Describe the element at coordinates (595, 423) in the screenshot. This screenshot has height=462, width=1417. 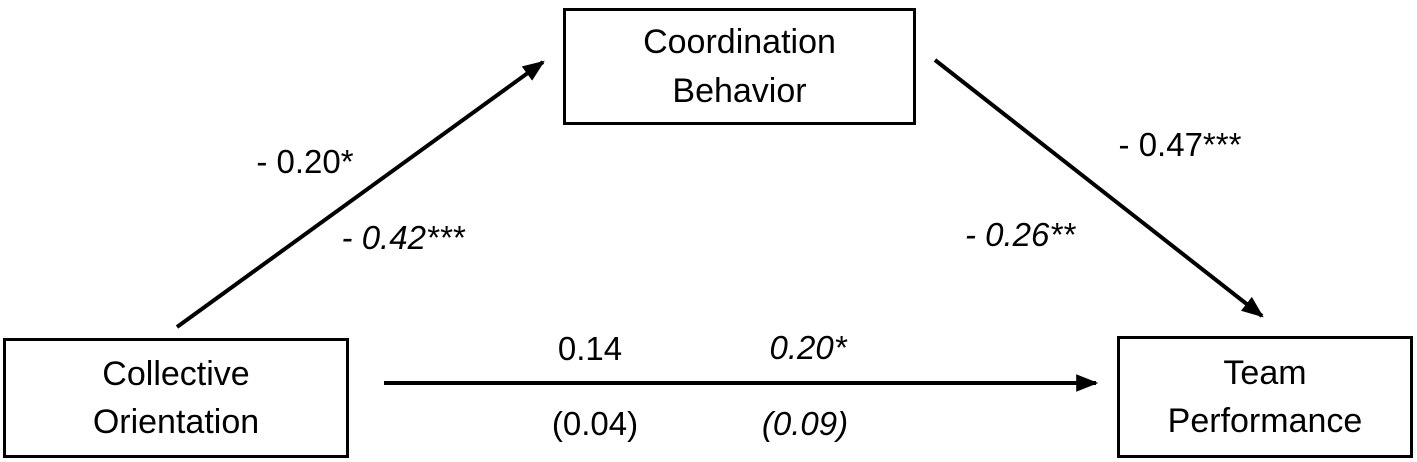
I see `path-c-indirect-normal: (0.04)` at that location.